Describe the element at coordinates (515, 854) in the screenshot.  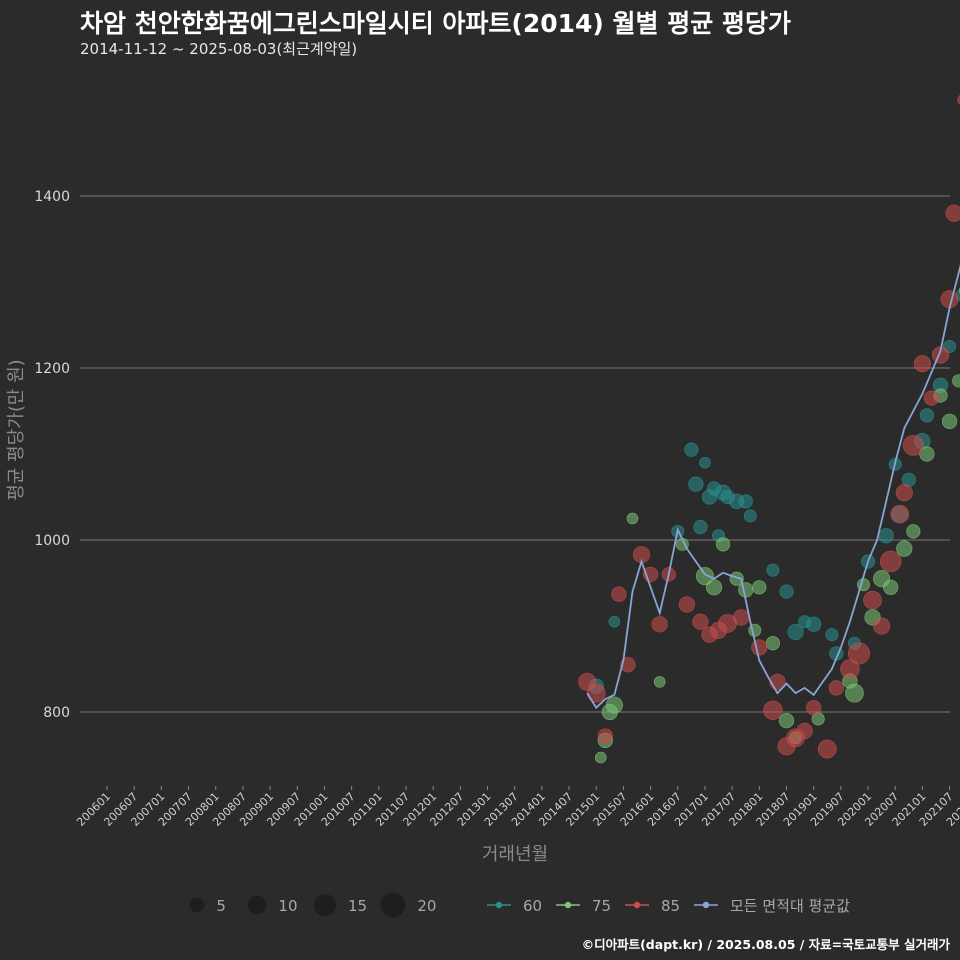
I see `x-axis-title: 거래년월` at that location.